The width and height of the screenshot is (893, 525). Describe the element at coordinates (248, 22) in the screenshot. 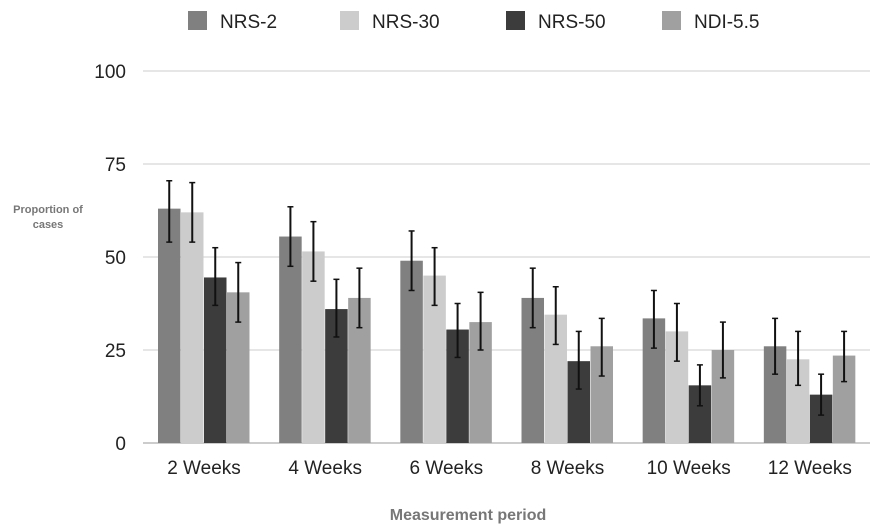

I see `legend-label: NRS-2` at that location.